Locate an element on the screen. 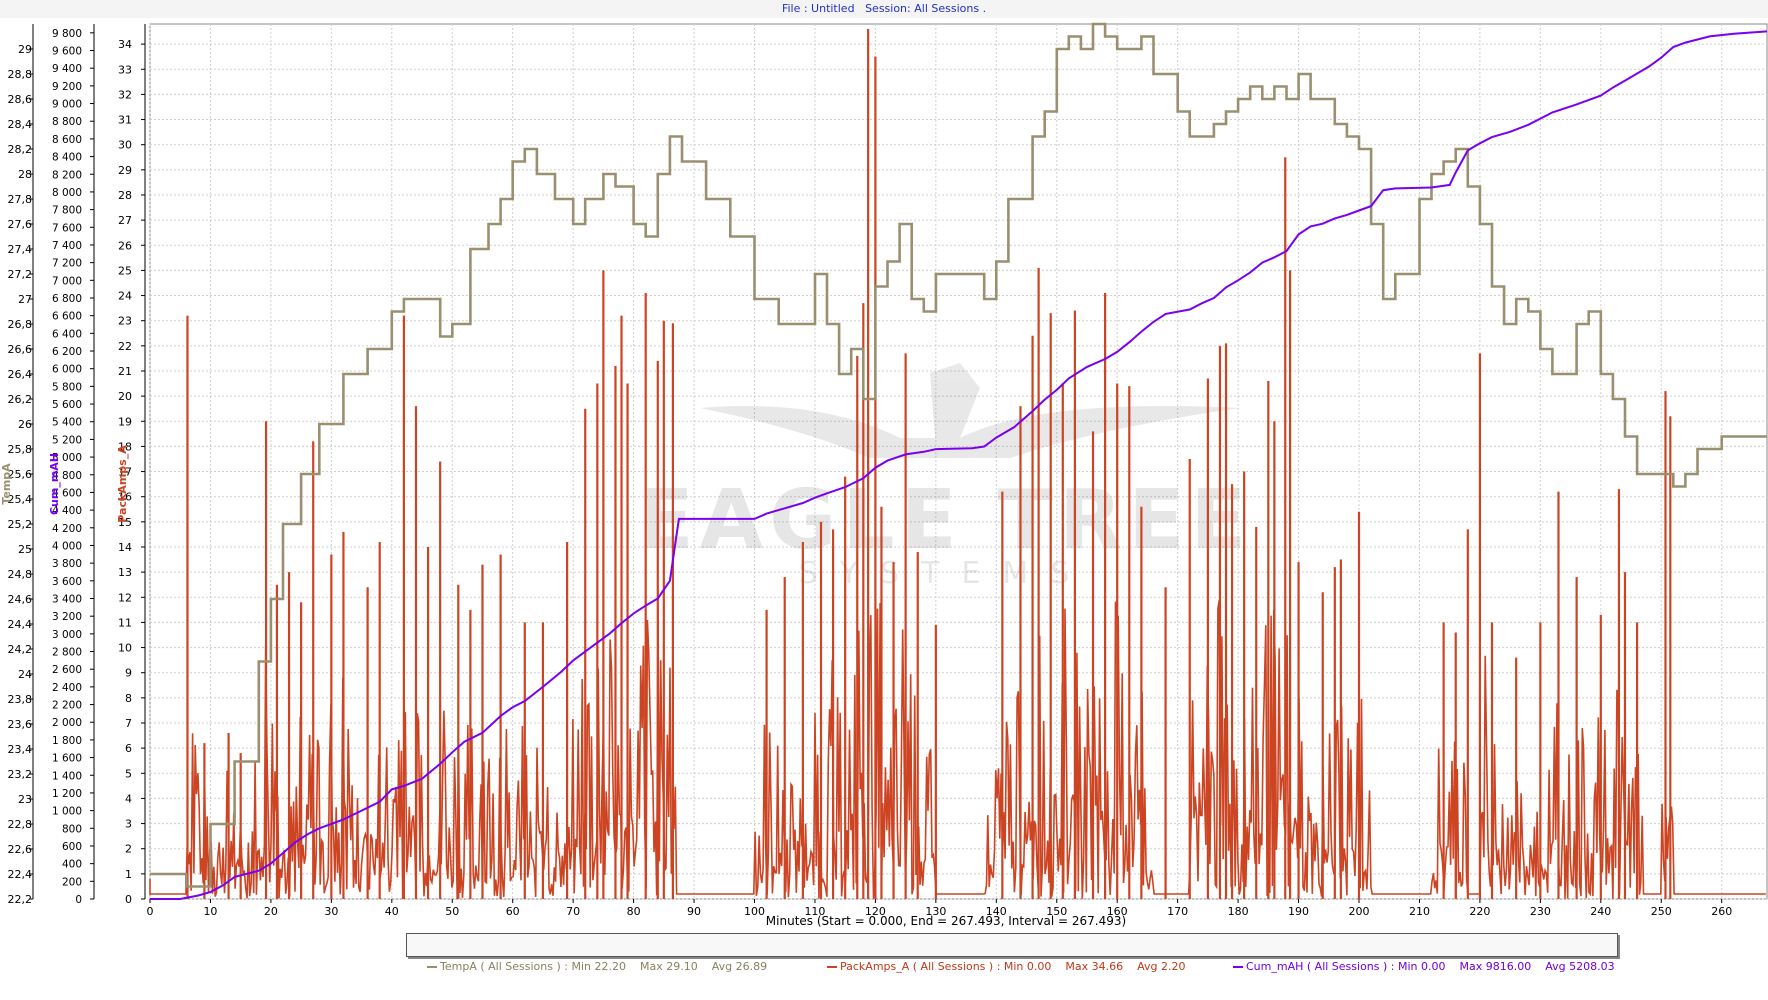 This screenshot has width=1768, height=1000. mah-tick-label: 3 000 is located at coordinates (67, 635).